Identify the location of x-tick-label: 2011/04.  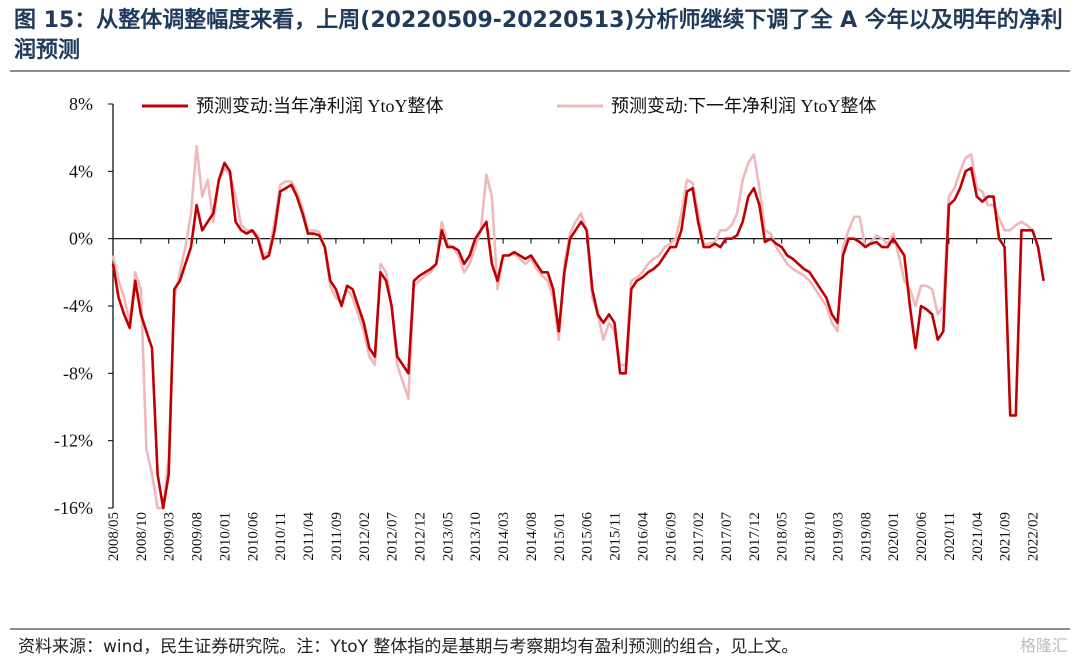
(309, 536).